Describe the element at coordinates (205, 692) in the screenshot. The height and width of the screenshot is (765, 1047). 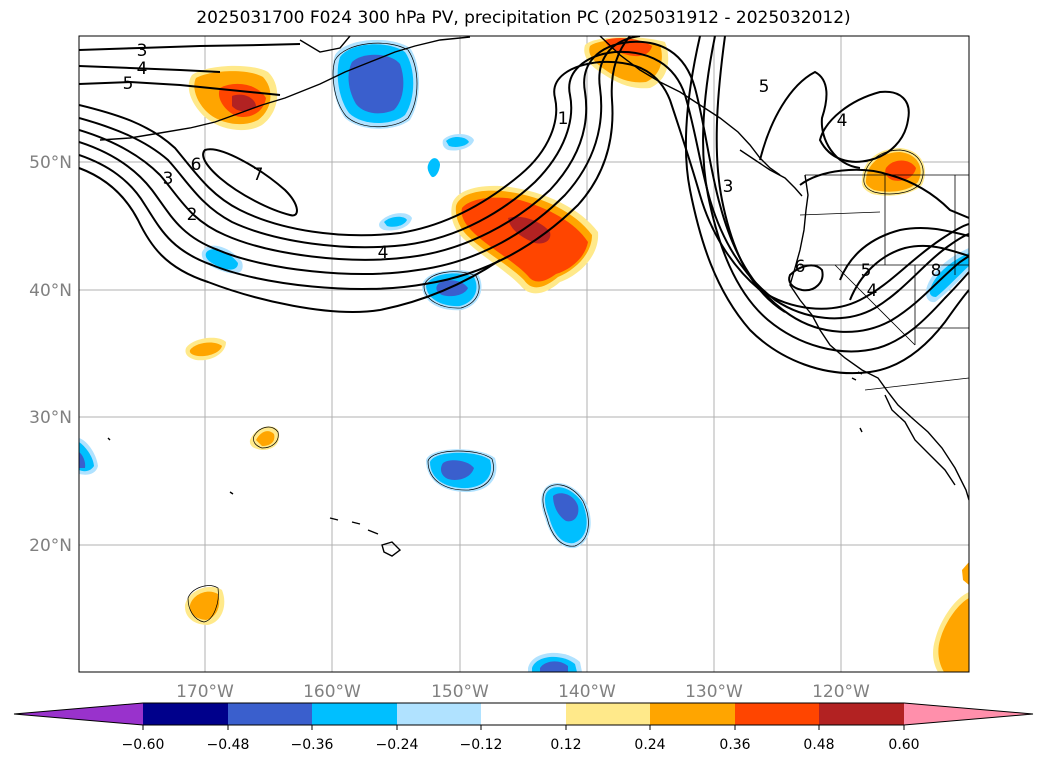
I see `lon-label: 170°W` at that location.